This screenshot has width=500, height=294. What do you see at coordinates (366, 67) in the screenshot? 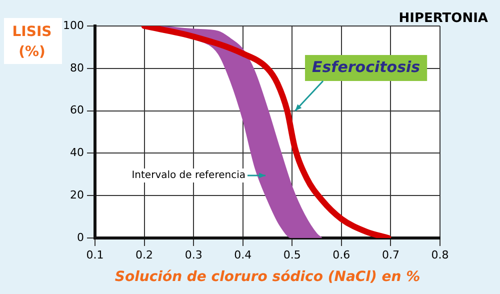
I see `text: Esferocitosis` at bounding box center [366, 67].